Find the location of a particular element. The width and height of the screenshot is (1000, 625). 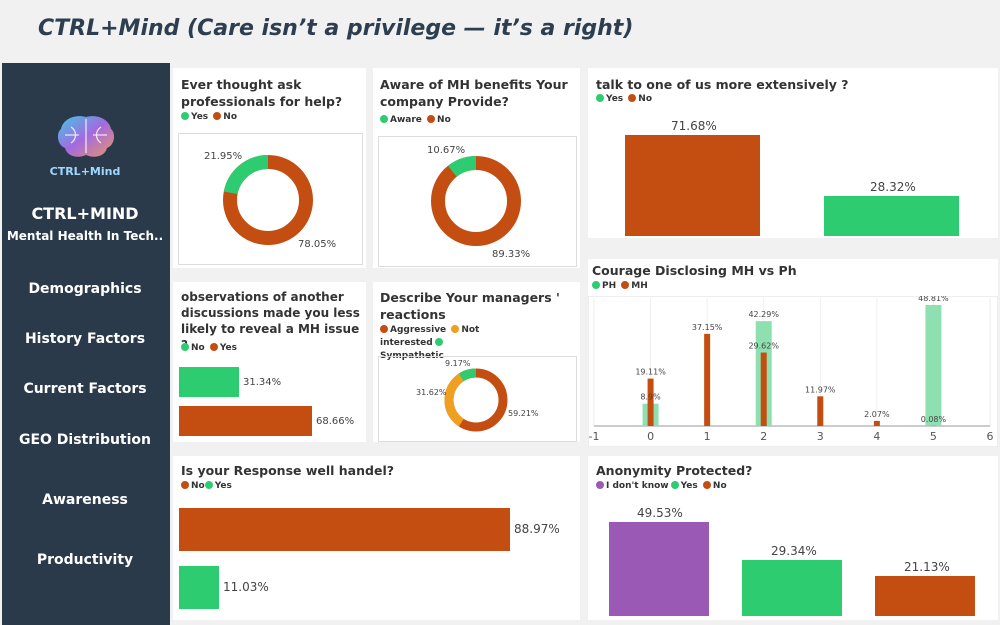

nav-productivity: Productivity is located at coordinates (85, 560).